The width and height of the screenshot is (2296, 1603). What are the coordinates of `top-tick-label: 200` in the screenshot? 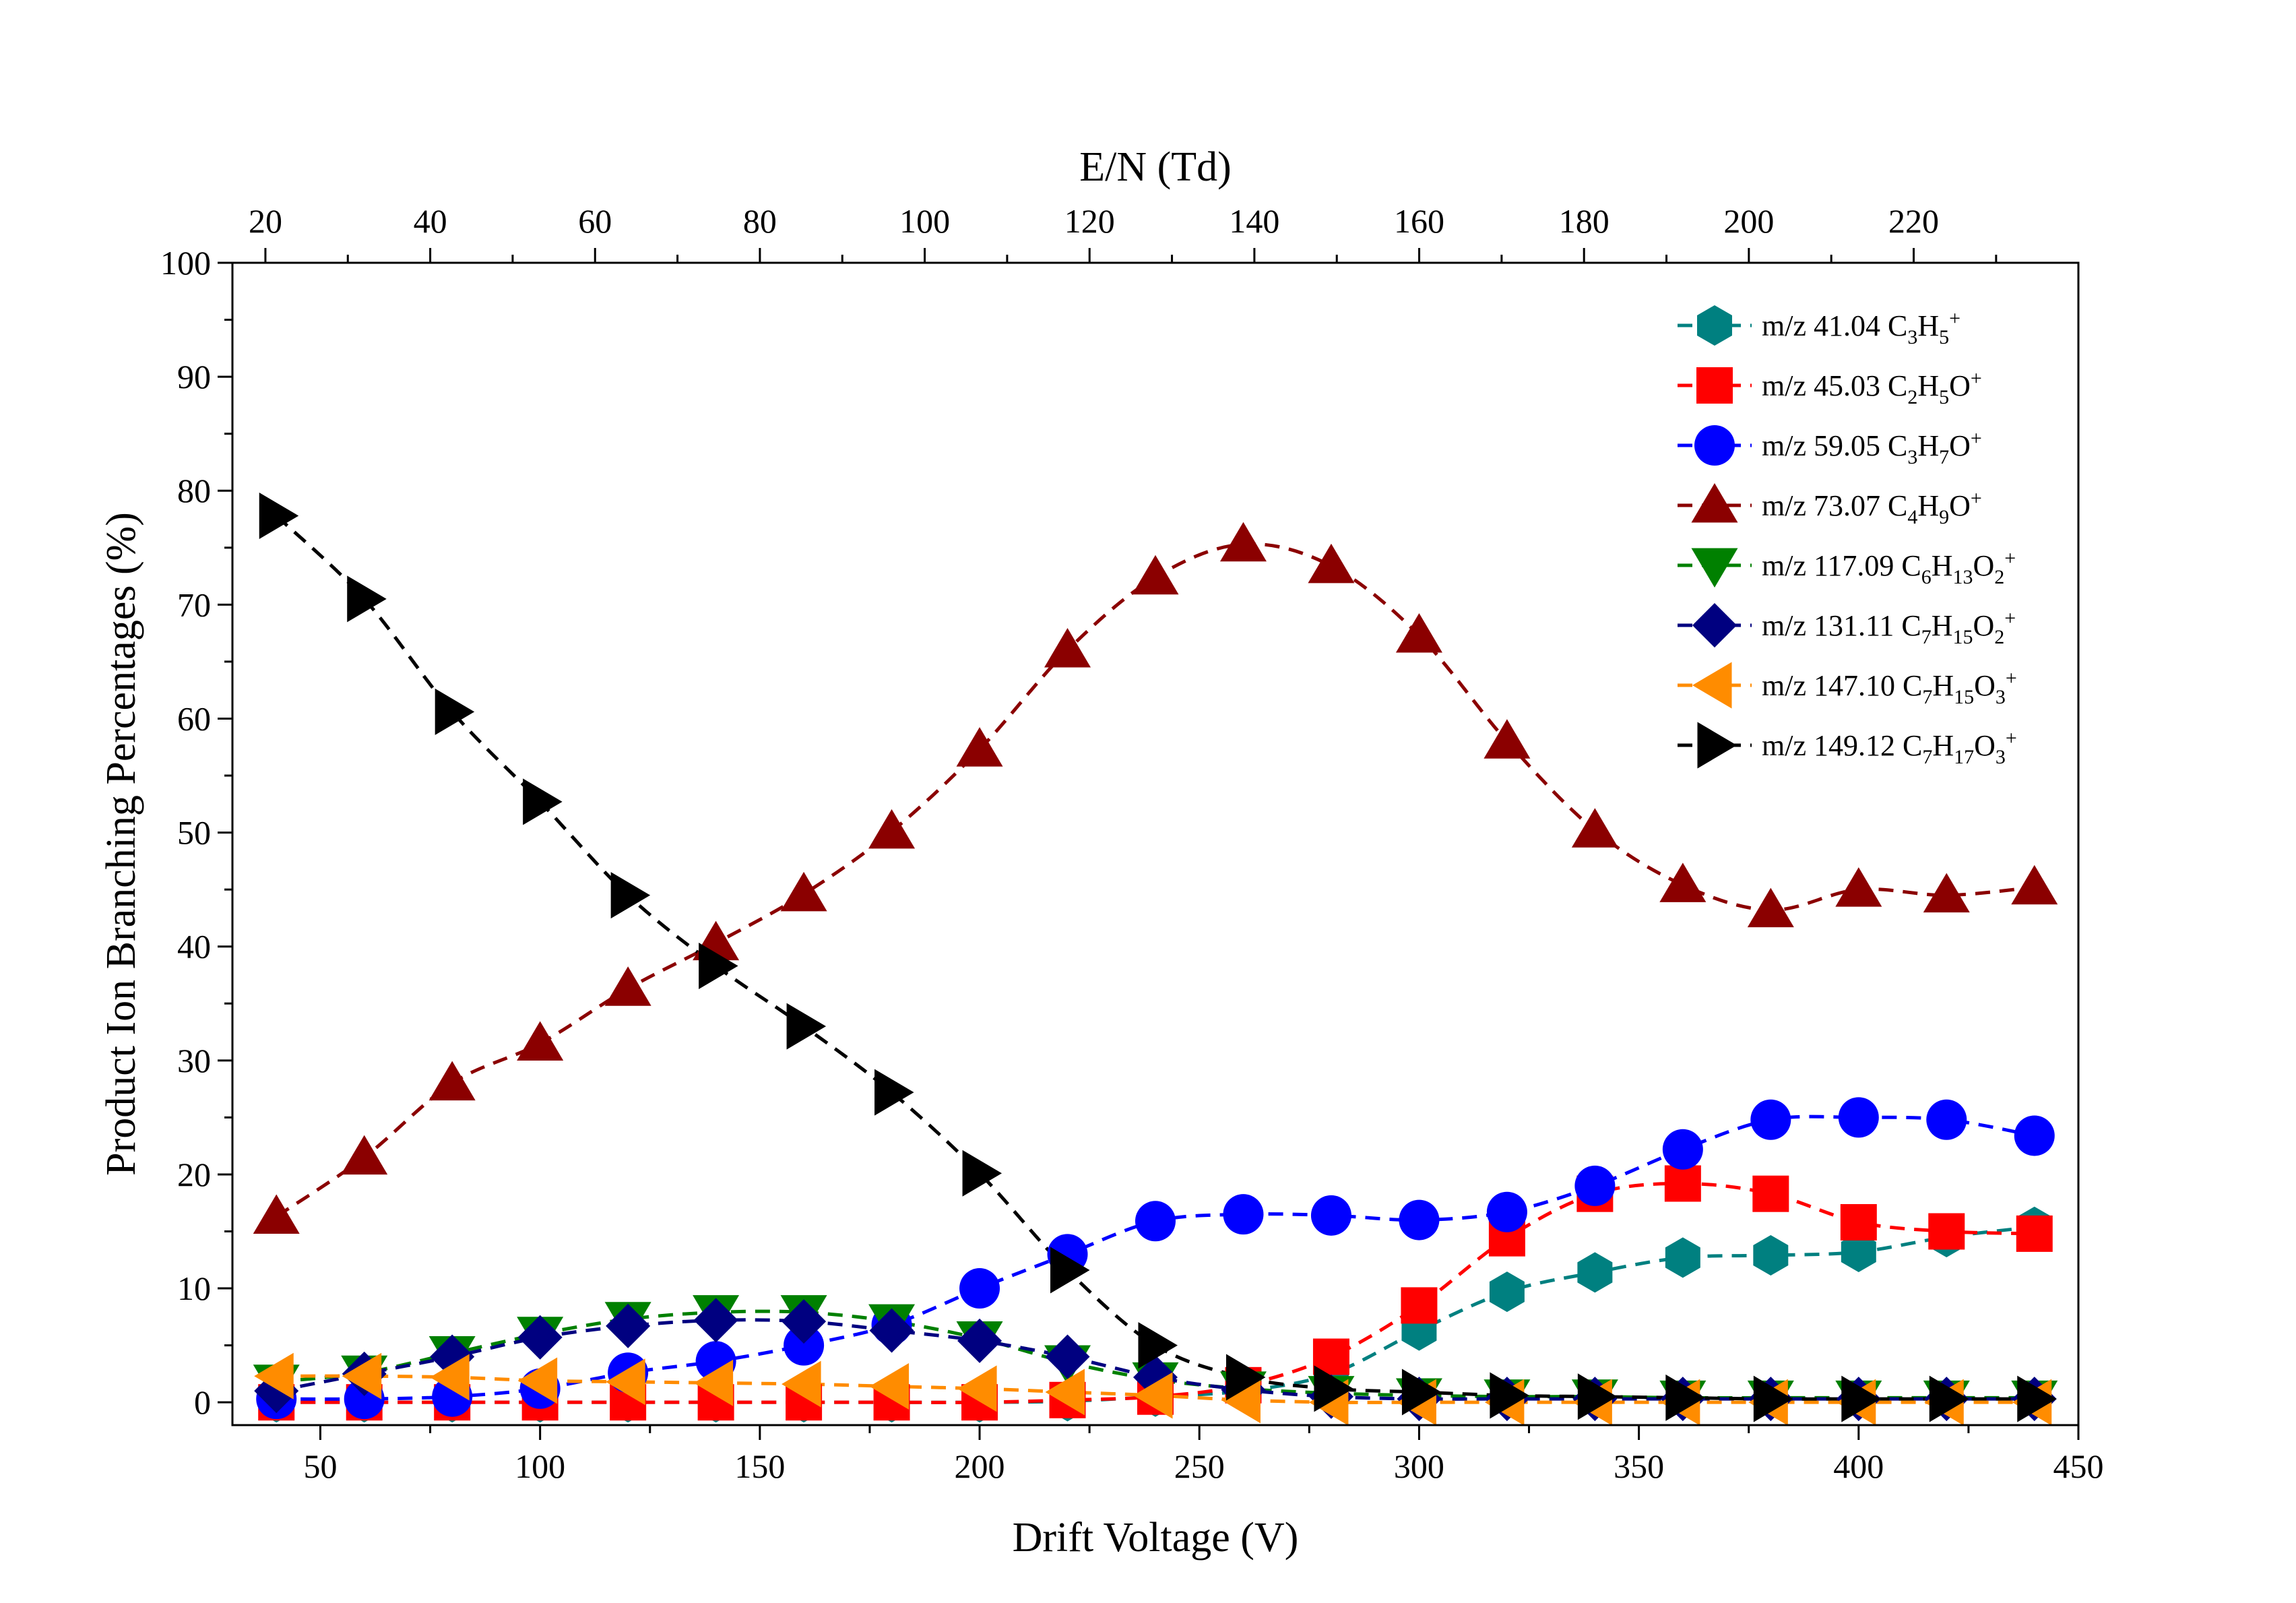 It's located at (1748, 221).